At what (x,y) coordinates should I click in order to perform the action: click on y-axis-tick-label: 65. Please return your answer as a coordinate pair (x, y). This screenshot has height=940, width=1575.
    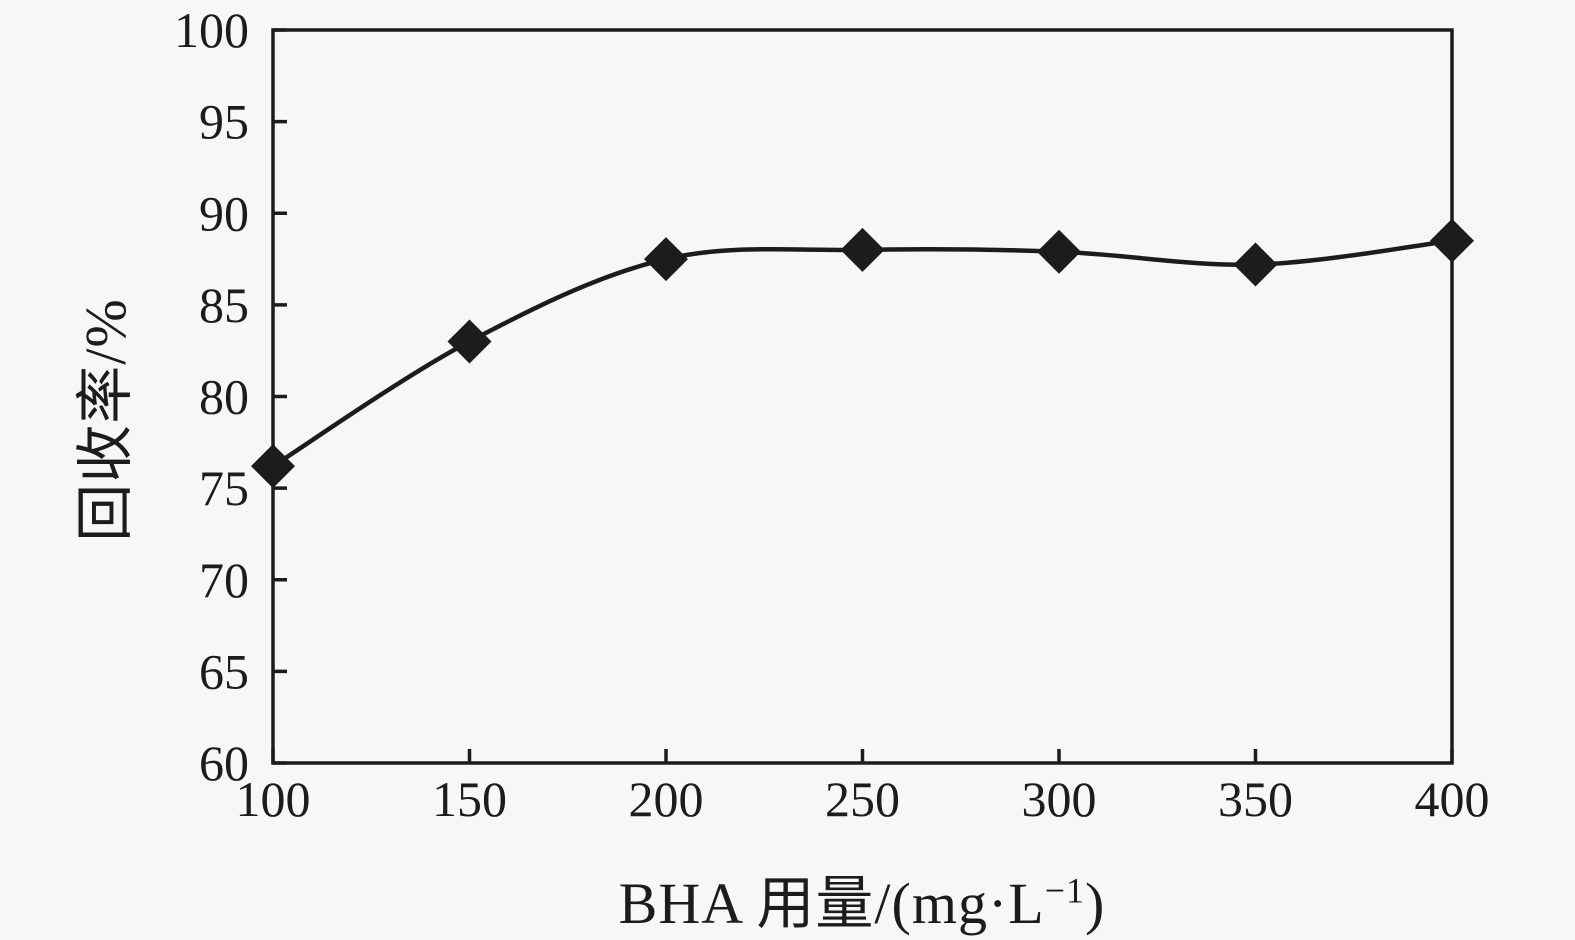
    Looking at the image, I should click on (224, 671).